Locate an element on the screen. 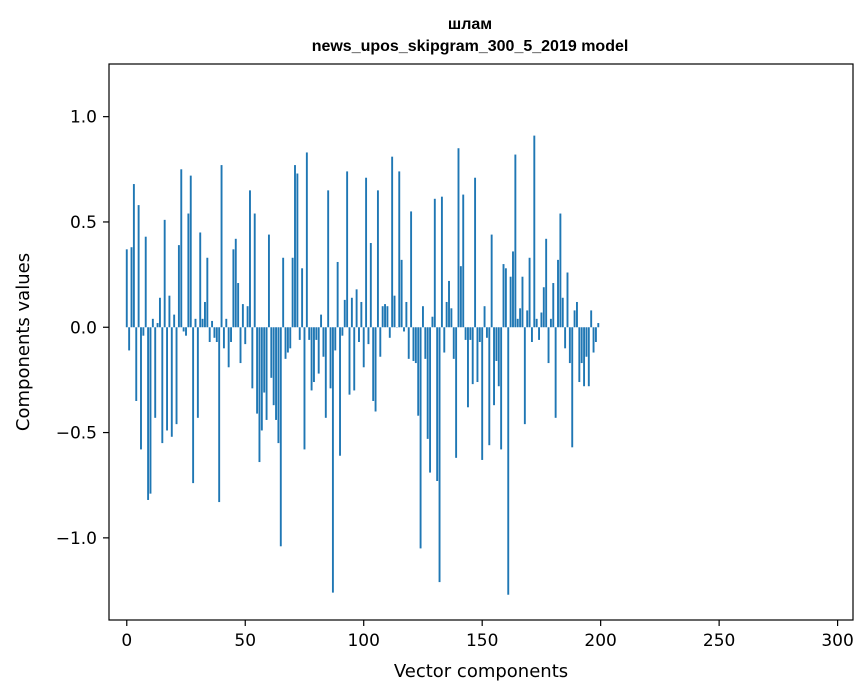 The height and width of the screenshot is (696, 867). x-tick-label: 200 is located at coordinates (600, 641).